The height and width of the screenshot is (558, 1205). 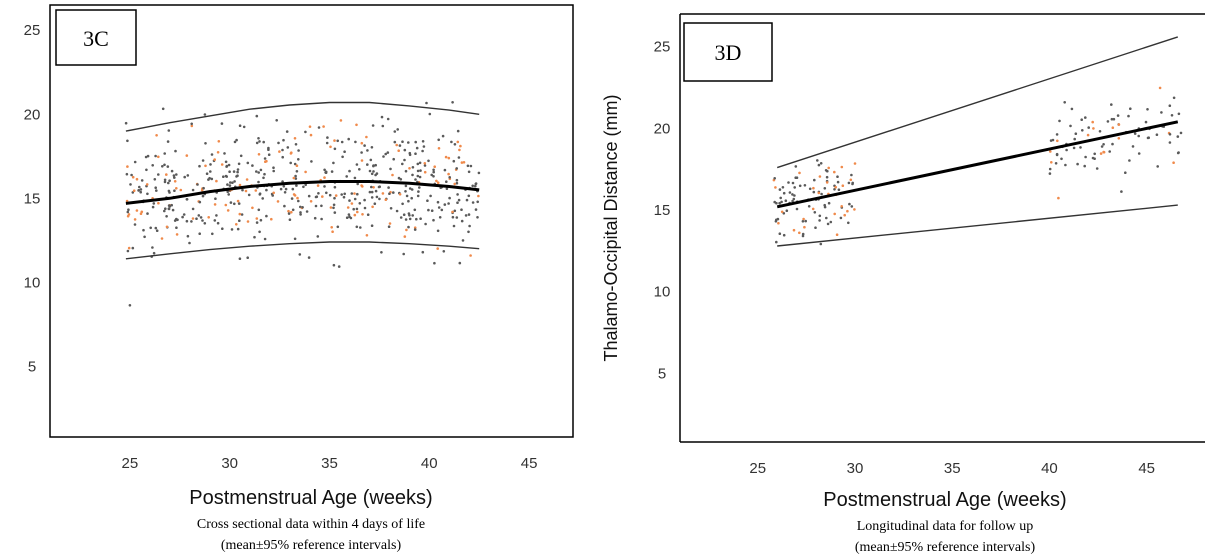 I want to click on mean-line, so click(x=302, y=192).